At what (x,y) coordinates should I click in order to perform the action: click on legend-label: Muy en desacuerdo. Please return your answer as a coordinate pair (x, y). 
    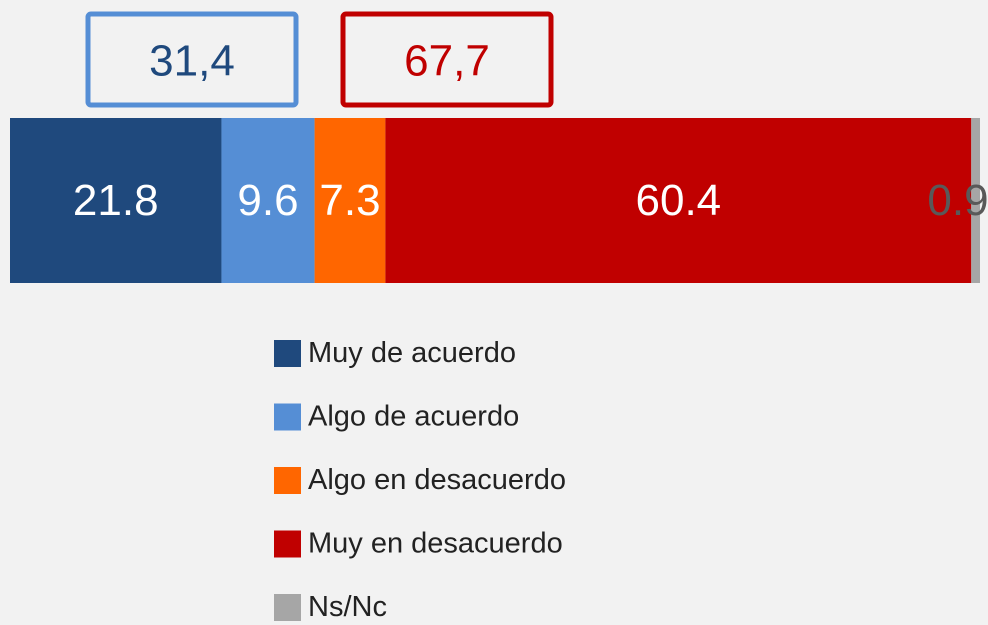
    Looking at the image, I should click on (435, 544).